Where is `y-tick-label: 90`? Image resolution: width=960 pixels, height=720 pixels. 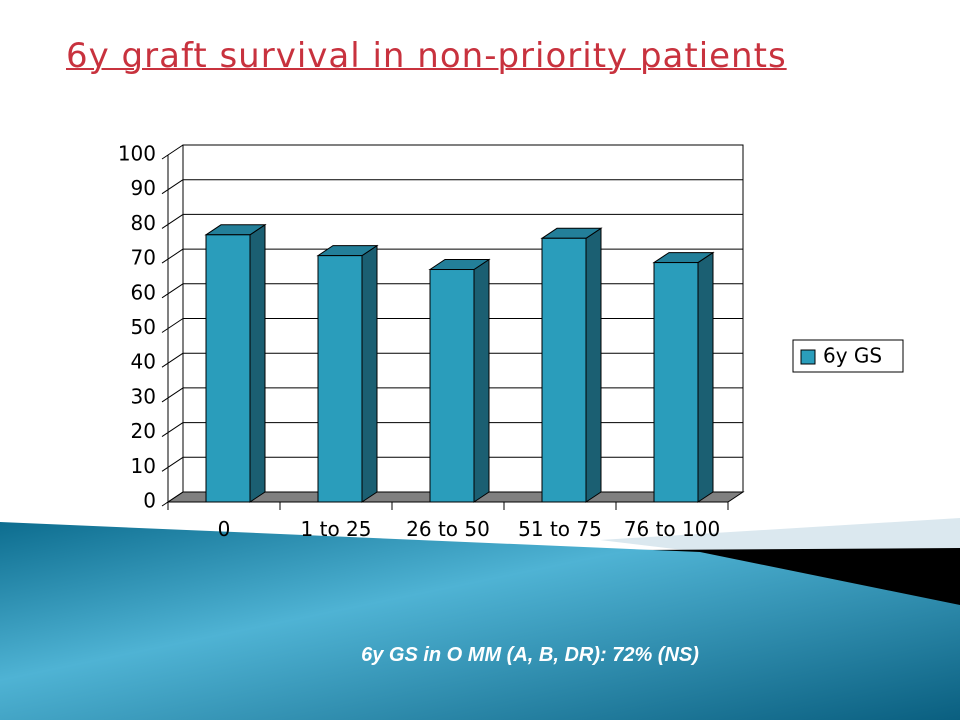 y-tick-label: 90 is located at coordinates (143, 188).